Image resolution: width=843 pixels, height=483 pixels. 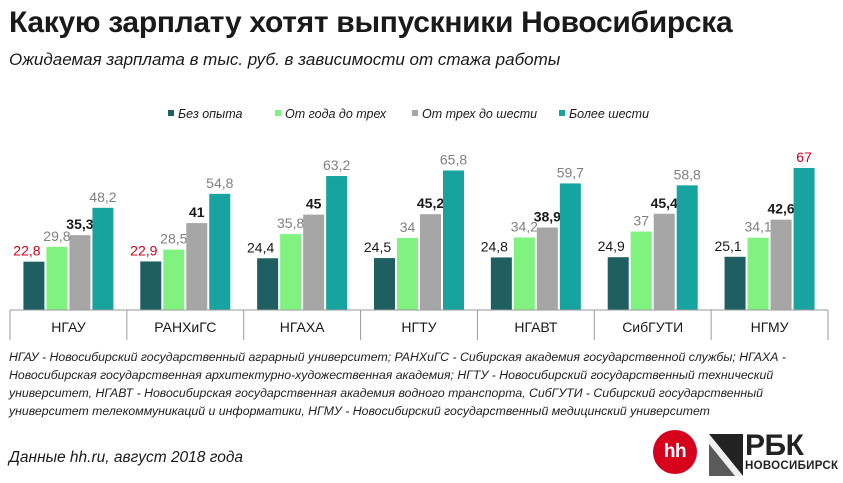 What do you see at coordinates (641, 221) in the screenshot?
I see `data-label: 37` at bounding box center [641, 221].